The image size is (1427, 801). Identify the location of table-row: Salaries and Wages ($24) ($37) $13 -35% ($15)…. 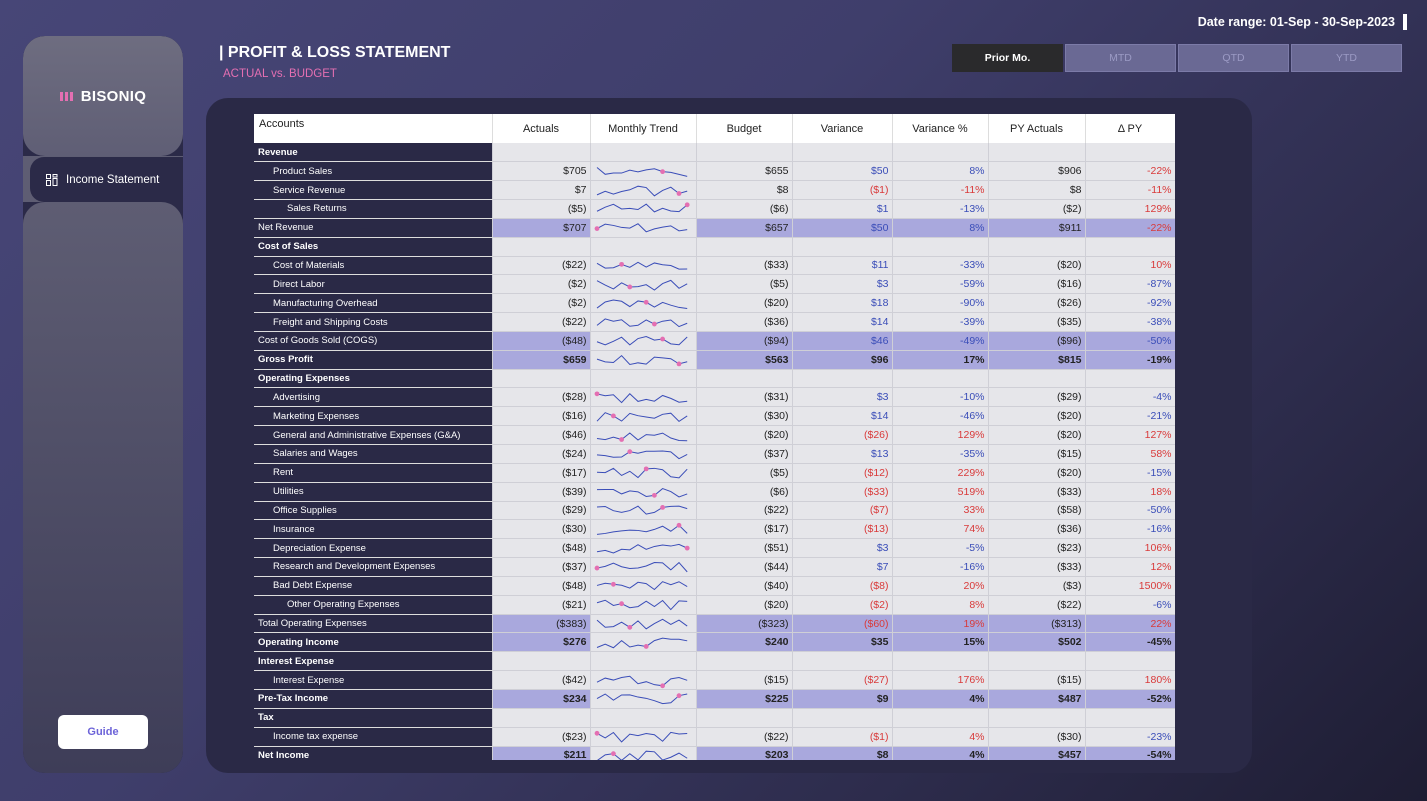
(714, 454).